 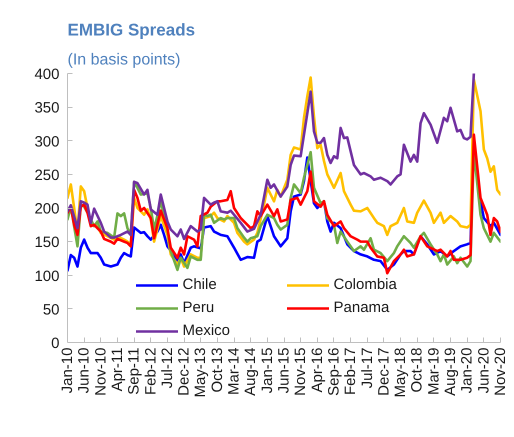 I want to click on y-tick-label: 0, so click(x=55, y=343).